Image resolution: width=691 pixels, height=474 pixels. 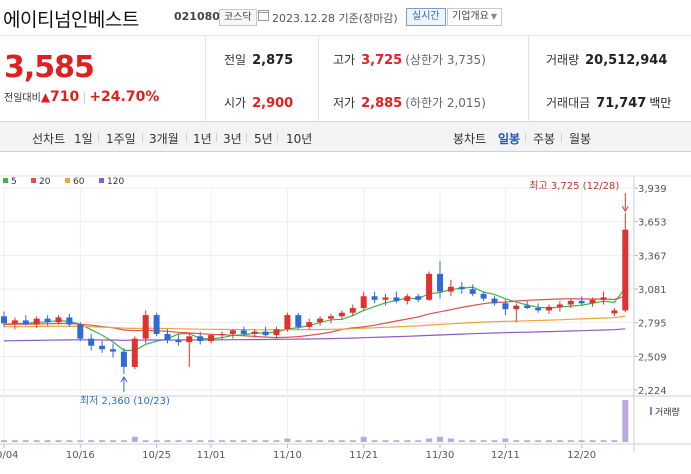 What do you see at coordinates (470, 16) in the screenshot?
I see `company-info-label: 기업개요` at bounding box center [470, 16].